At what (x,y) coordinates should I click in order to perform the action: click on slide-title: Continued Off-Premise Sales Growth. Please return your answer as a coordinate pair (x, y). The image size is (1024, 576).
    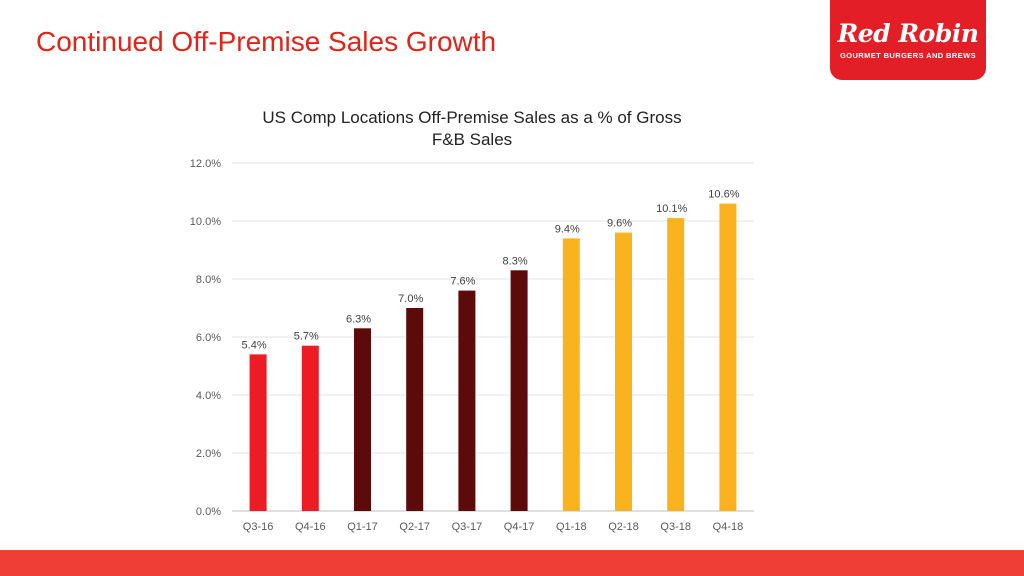
    Looking at the image, I should click on (266, 41).